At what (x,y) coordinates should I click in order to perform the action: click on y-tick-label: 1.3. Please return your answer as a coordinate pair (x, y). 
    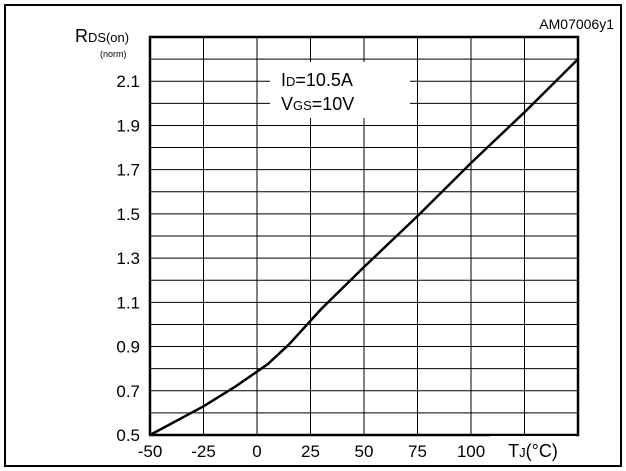
    Looking at the image, I should click on (128, 258).